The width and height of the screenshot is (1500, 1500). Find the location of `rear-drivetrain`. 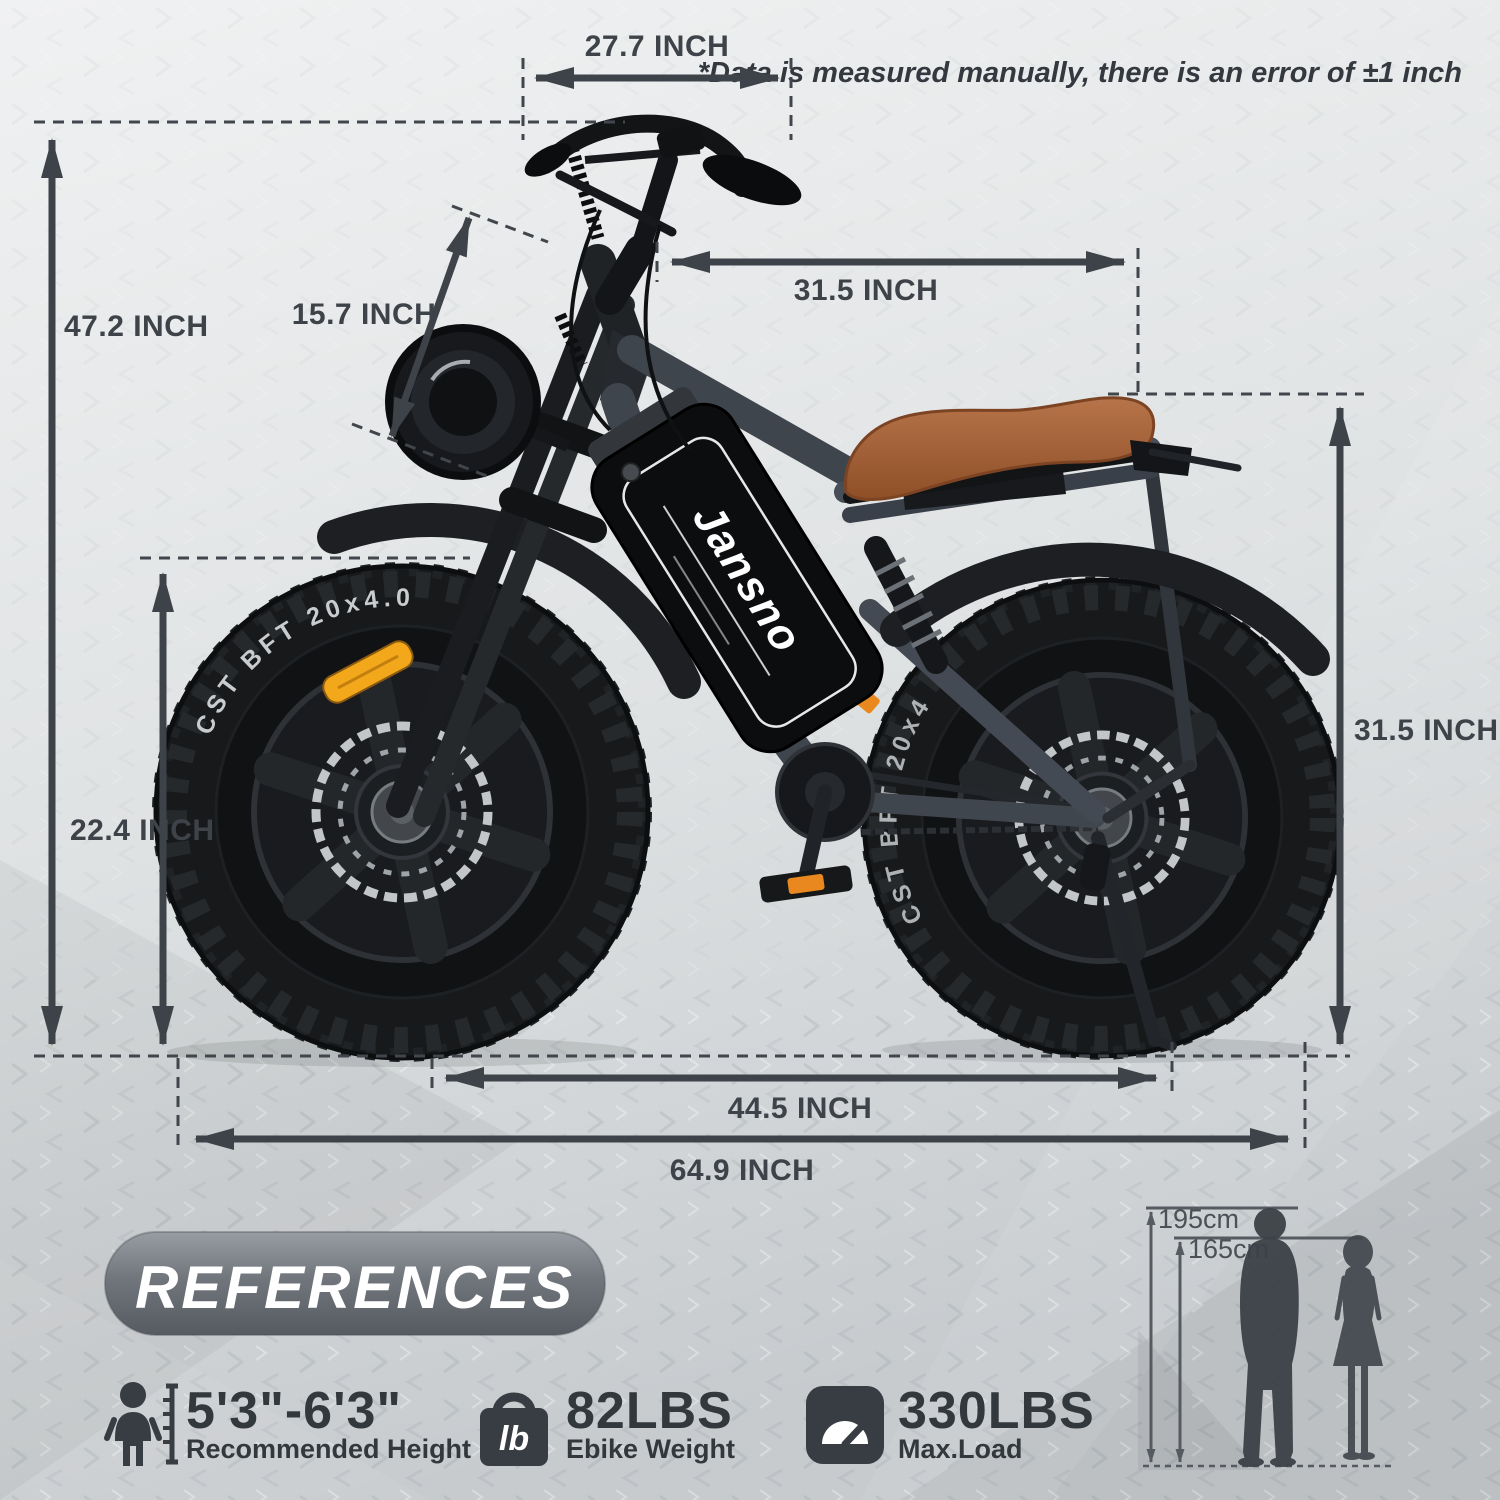

rear-drivetrain is located at coordinates (1012, 751).